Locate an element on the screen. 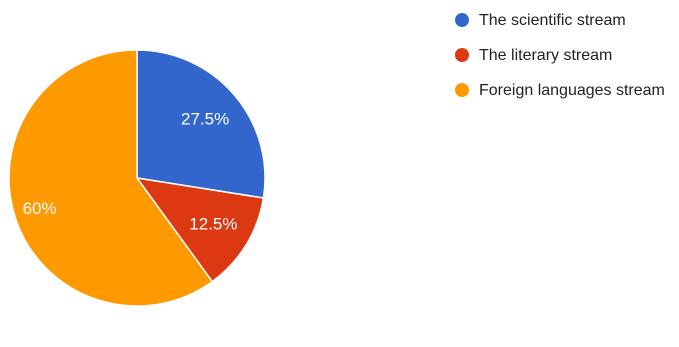 Image resolution: width=679 pixels, height=347 pixels. legend-label: Foreign languages stream is located at coordinates (572, 90).